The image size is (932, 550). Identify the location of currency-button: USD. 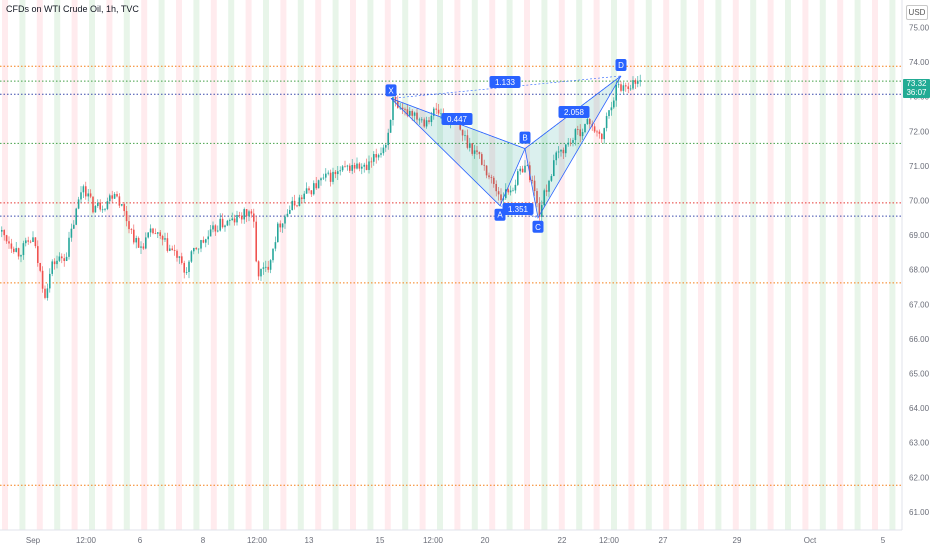
(917, 12).